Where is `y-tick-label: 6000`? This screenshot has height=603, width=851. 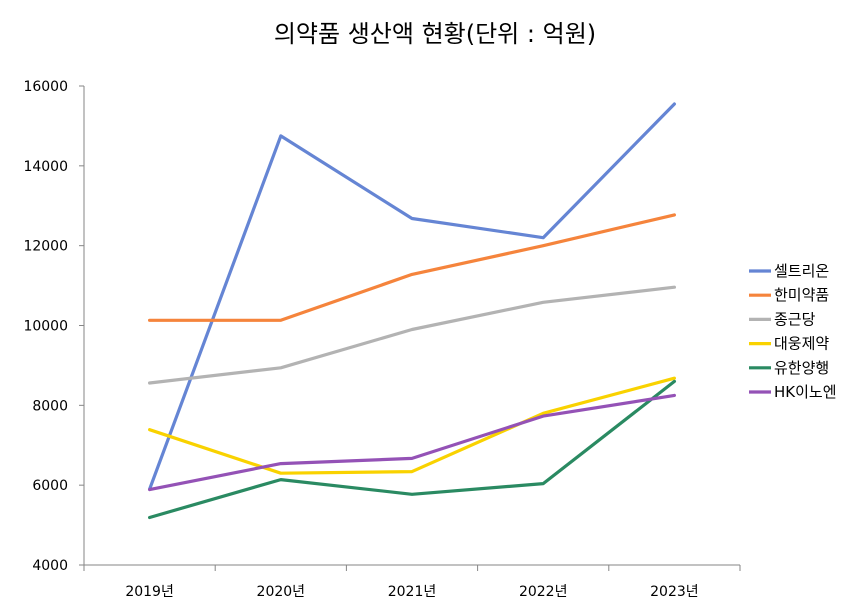 y-tick-label: 6000 is located at coordinates (50, 486).